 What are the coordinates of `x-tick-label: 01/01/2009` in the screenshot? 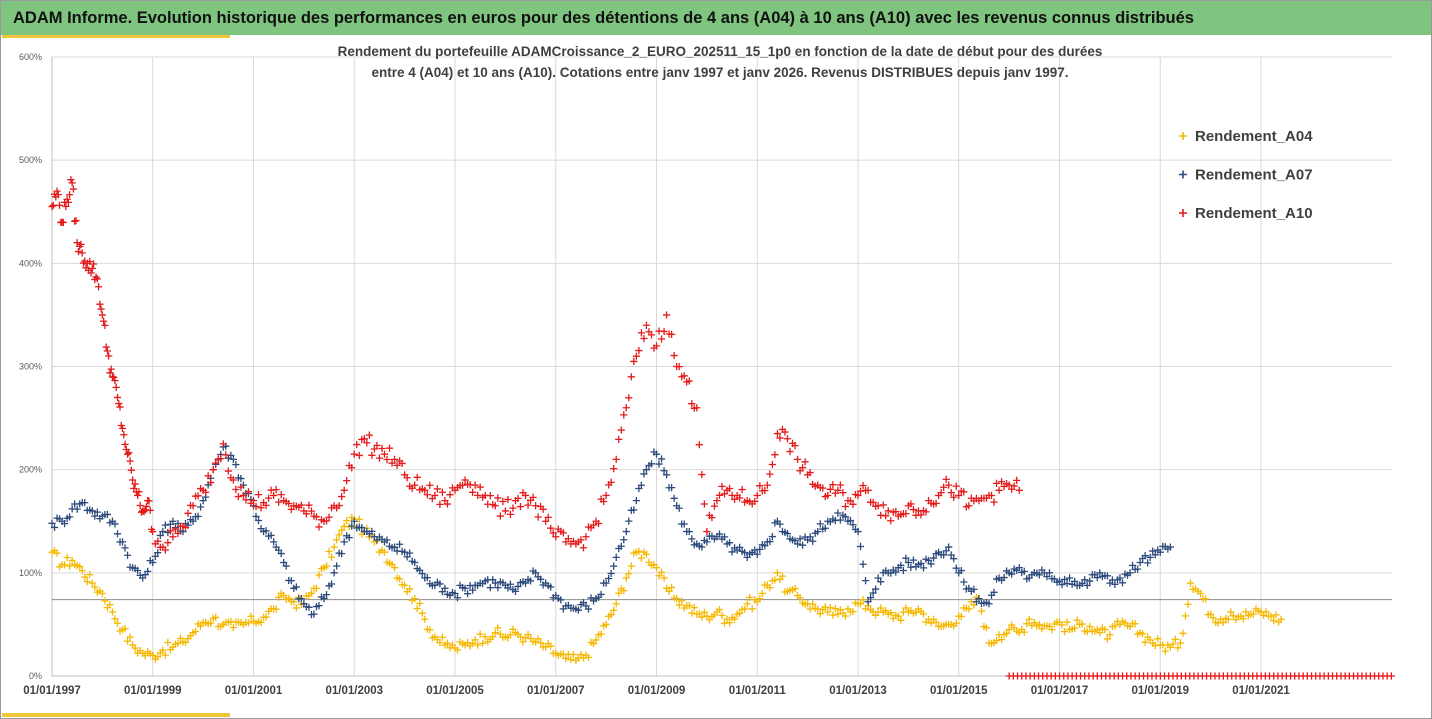 It's located at (657, 691).